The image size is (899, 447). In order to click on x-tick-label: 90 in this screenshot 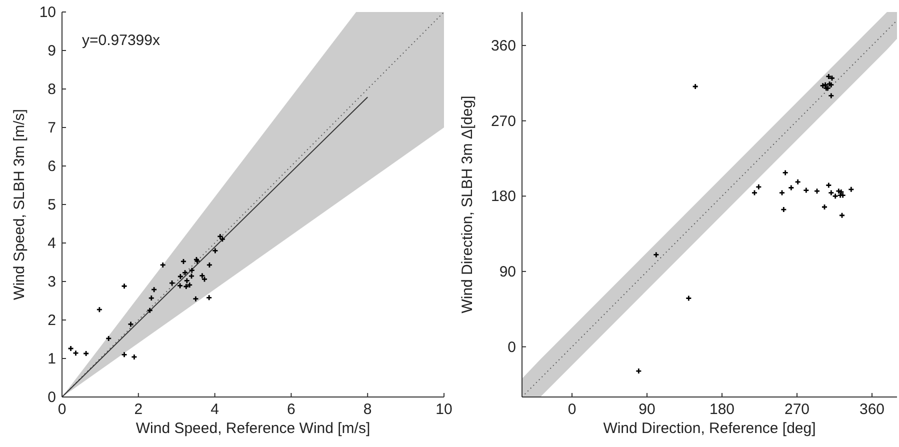, I will do `click(647, 409)`.